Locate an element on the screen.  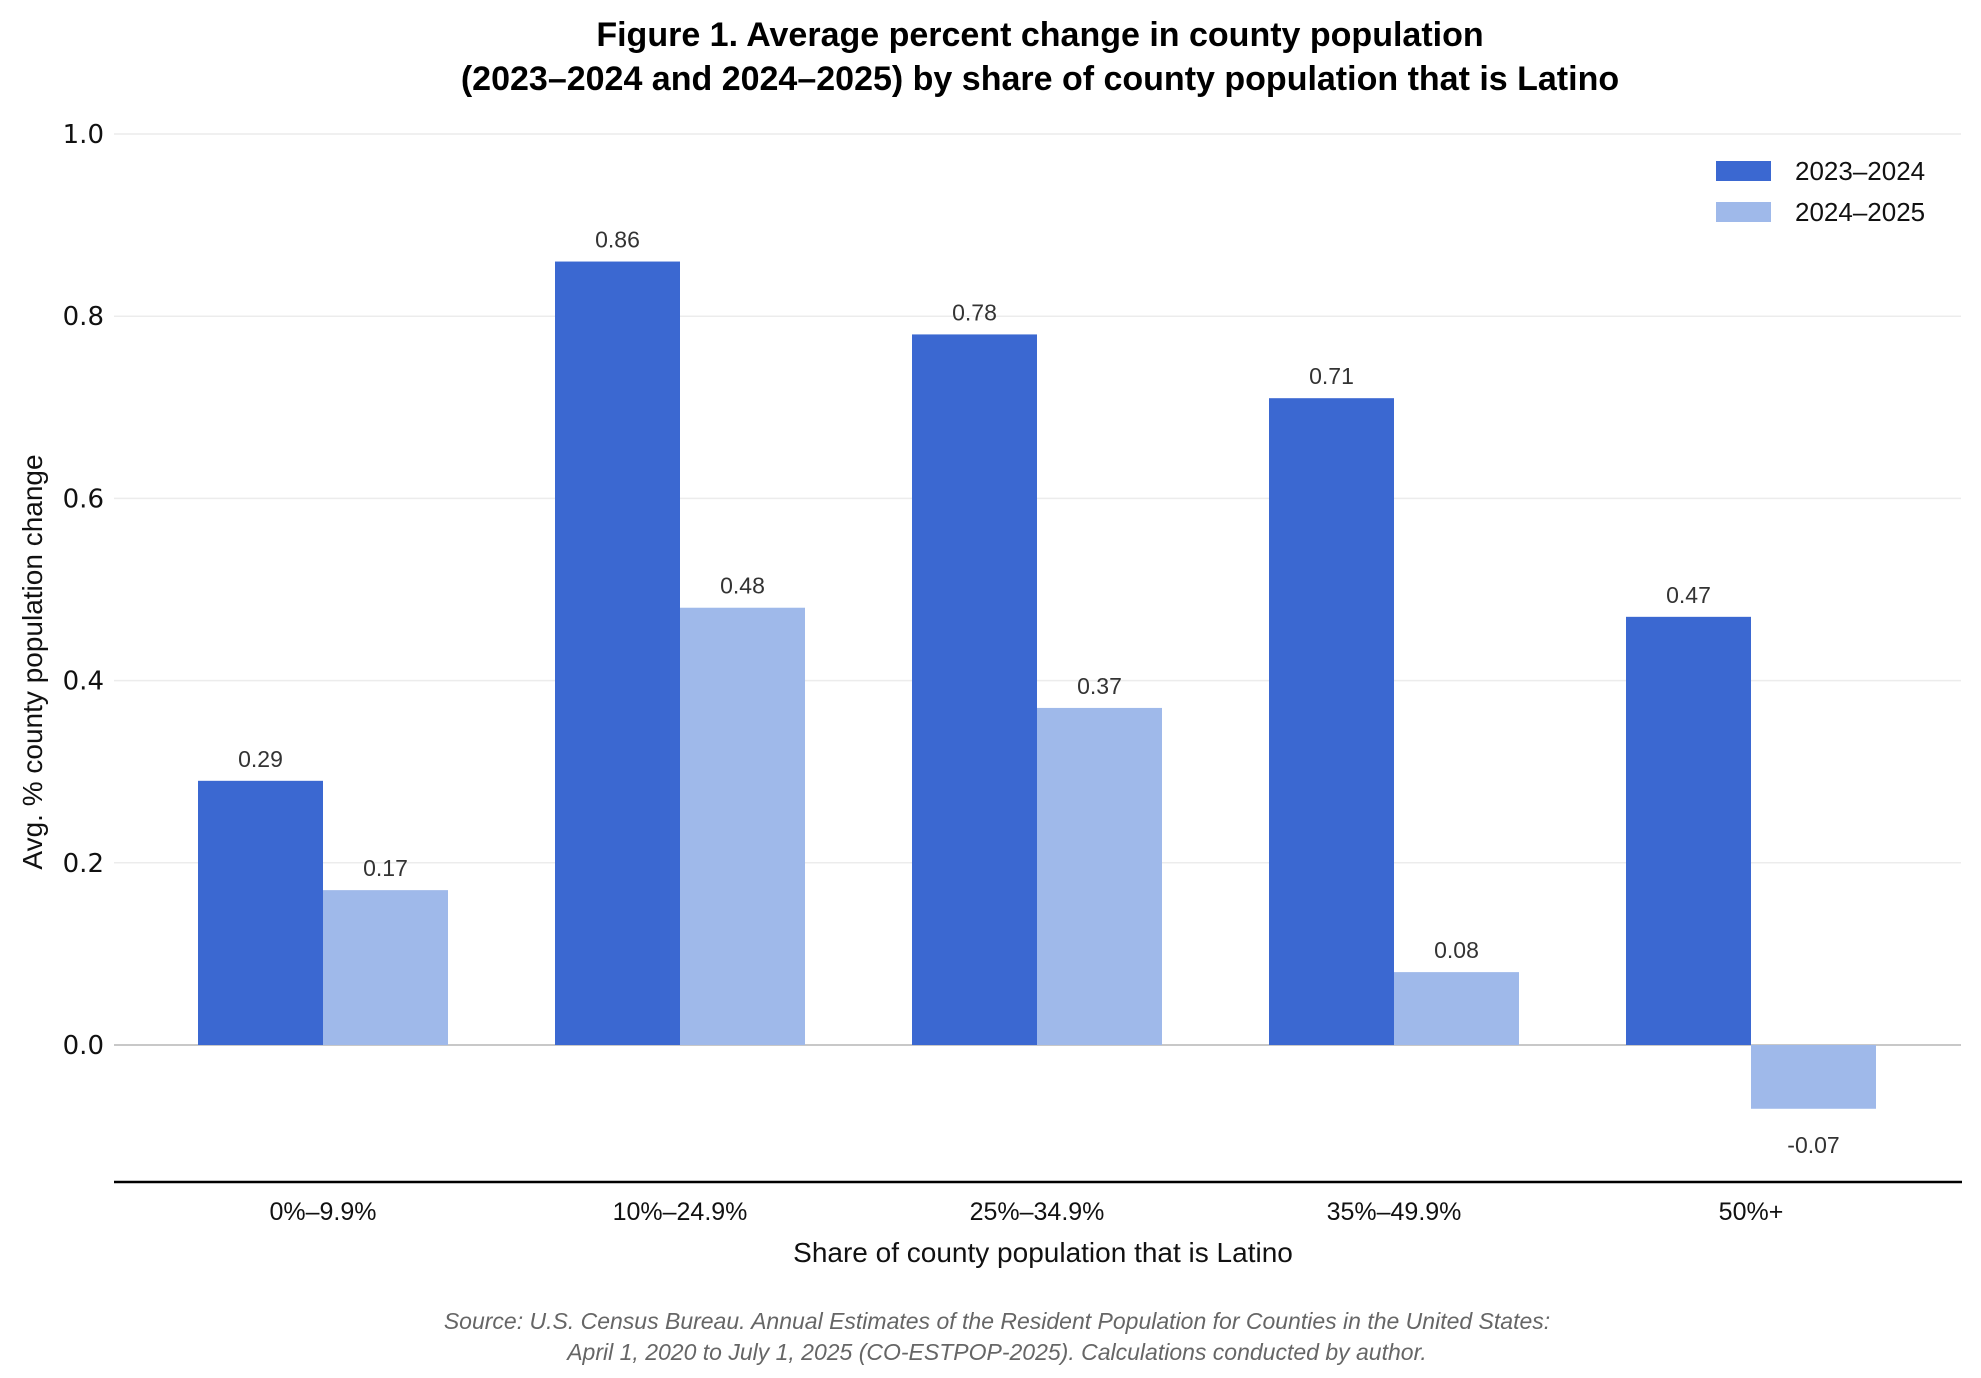
y-tick-label: 0.6 is located at coordinates (83, 499).